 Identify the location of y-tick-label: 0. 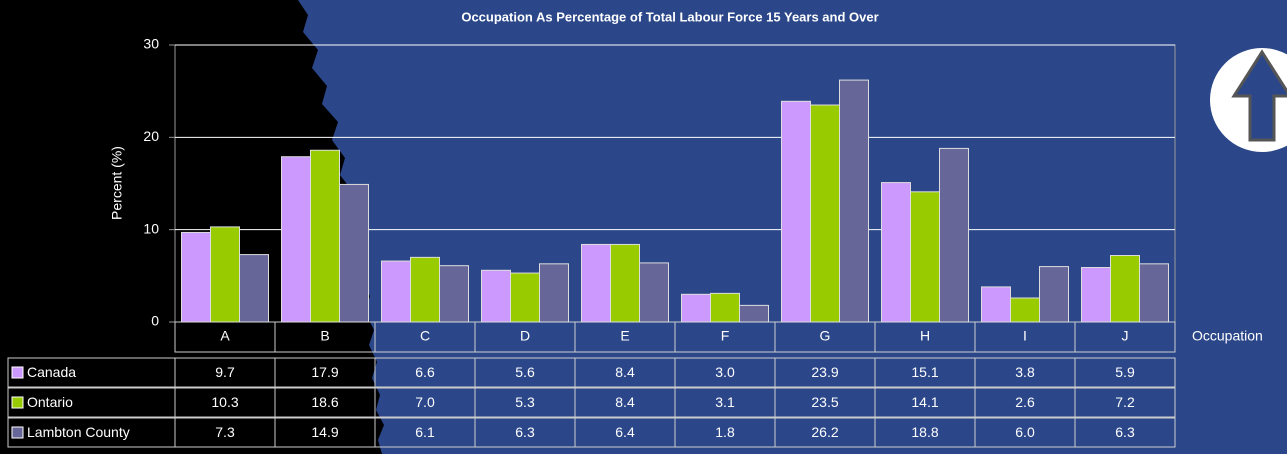
(155, 321).